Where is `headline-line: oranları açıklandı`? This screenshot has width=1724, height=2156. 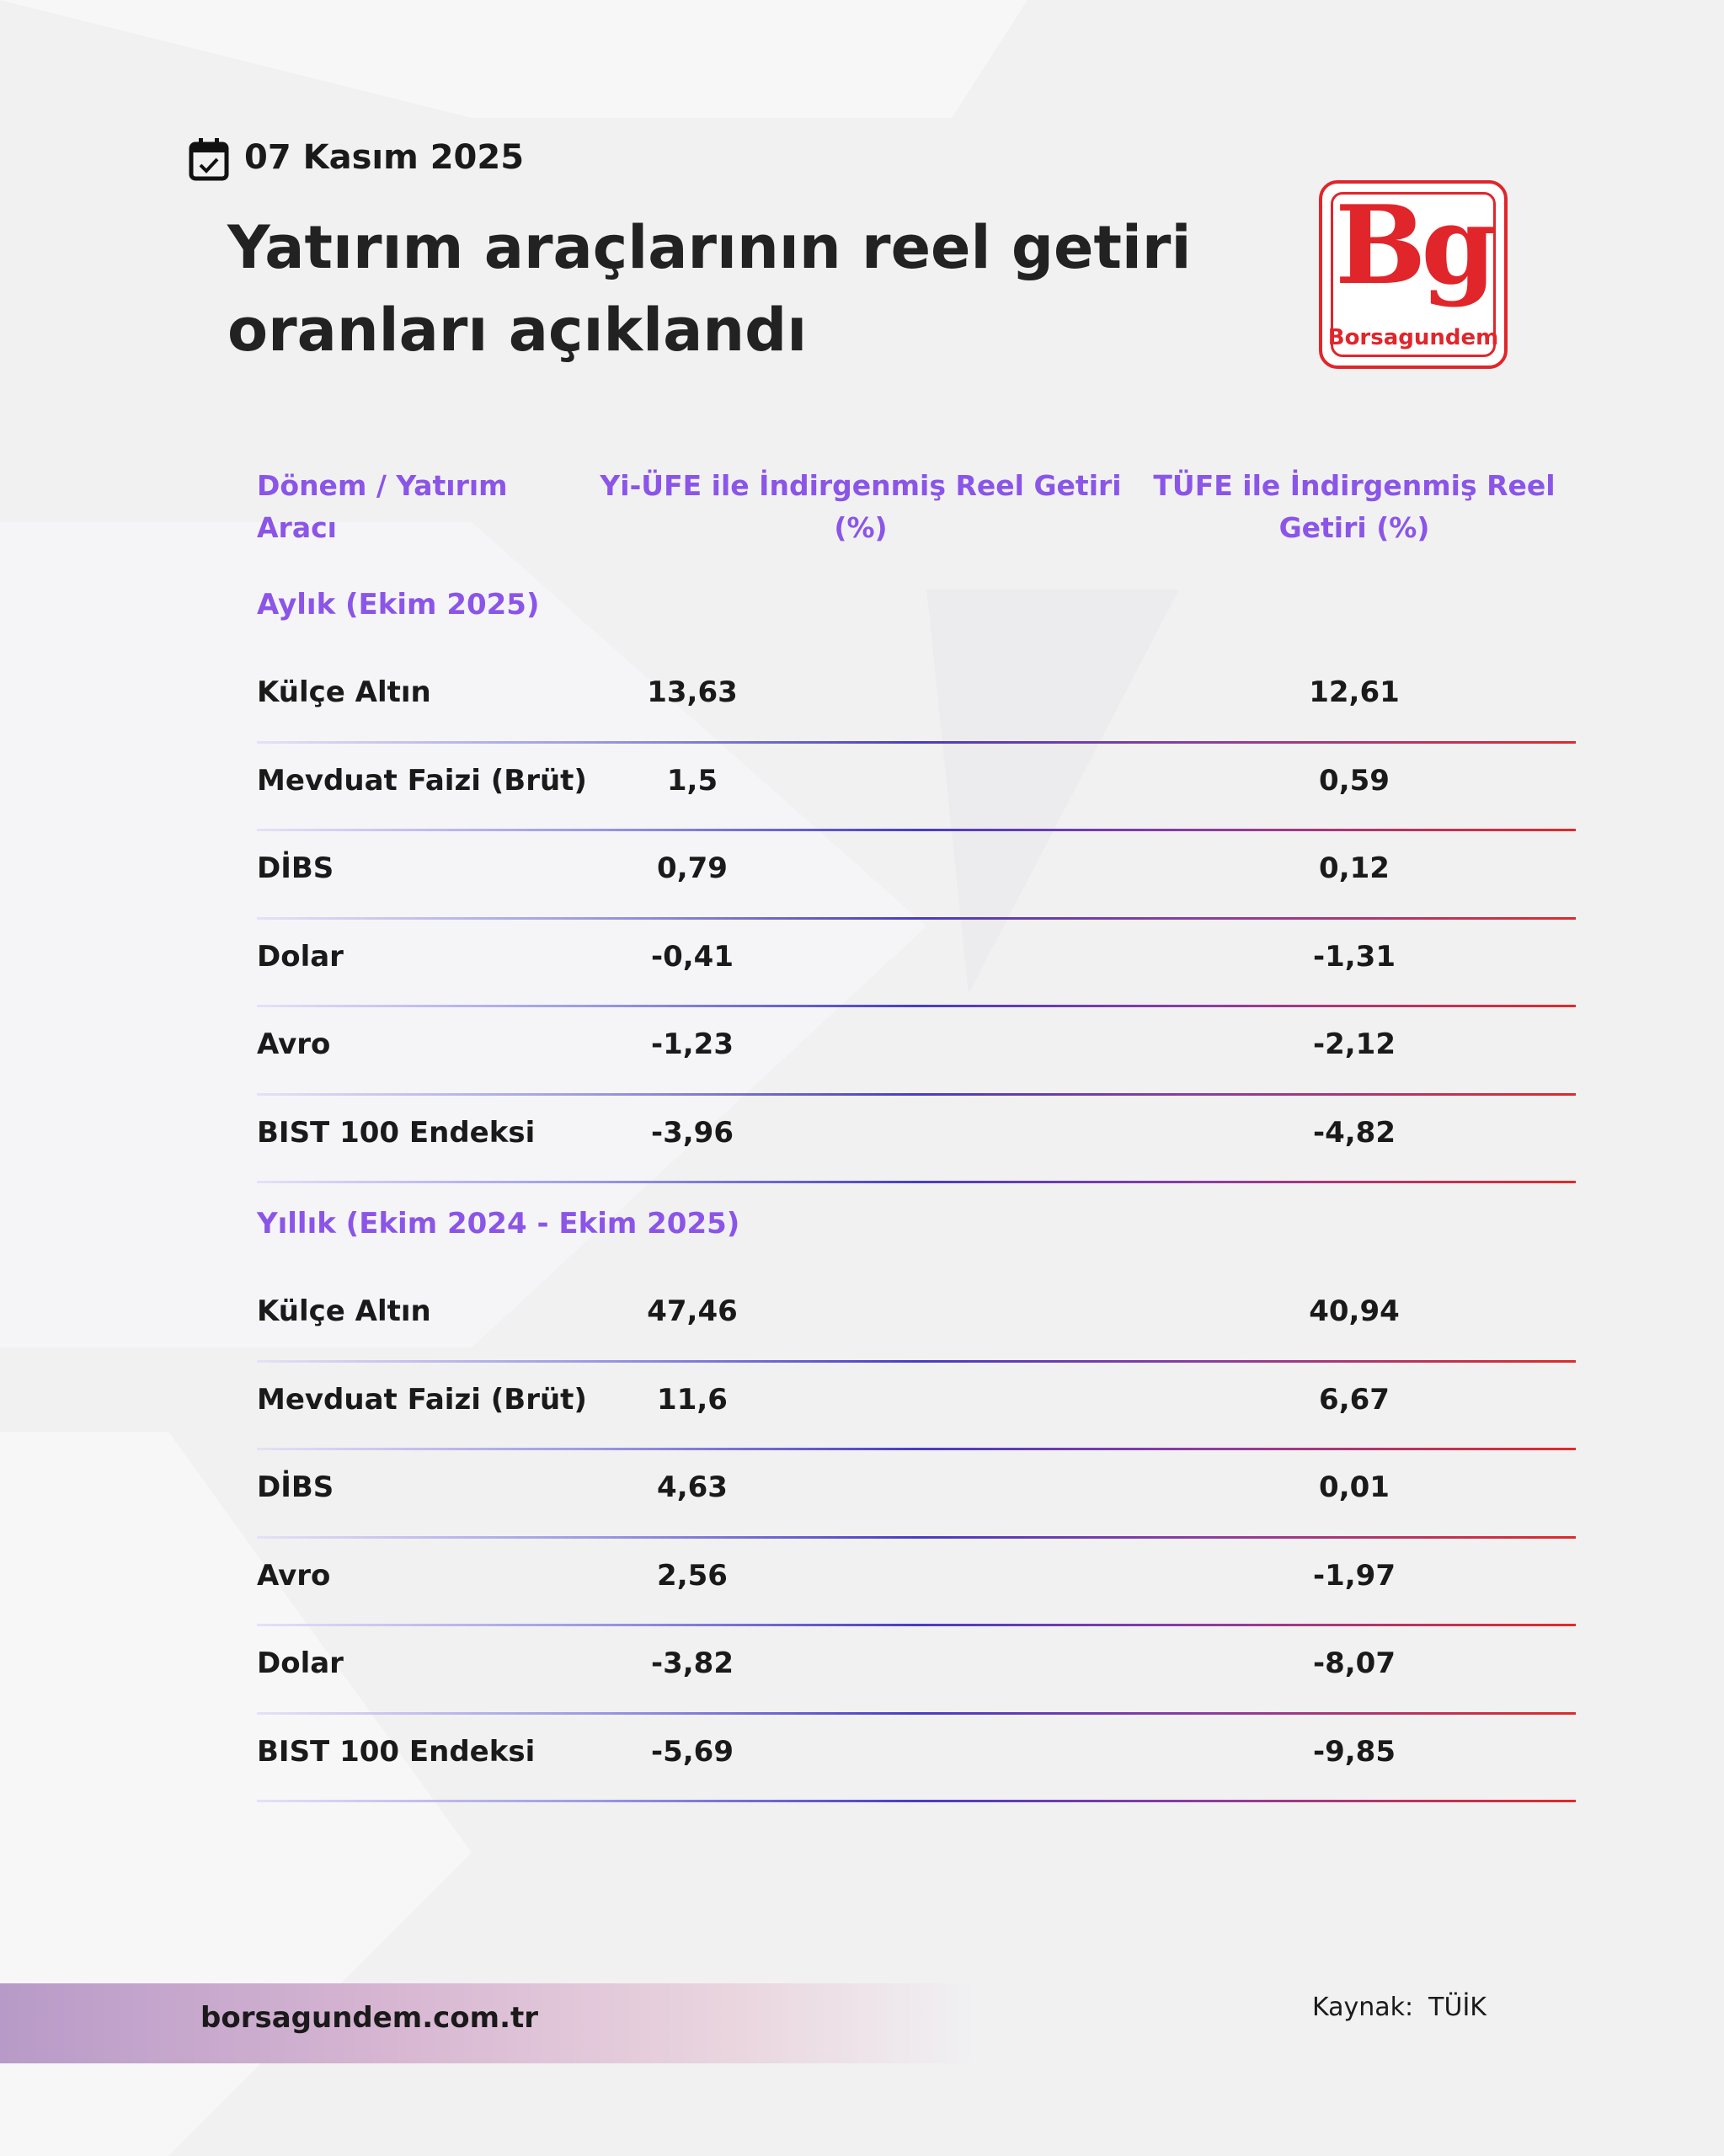 headline-line: oranları açıklandı is located at coordinates (517, 330).